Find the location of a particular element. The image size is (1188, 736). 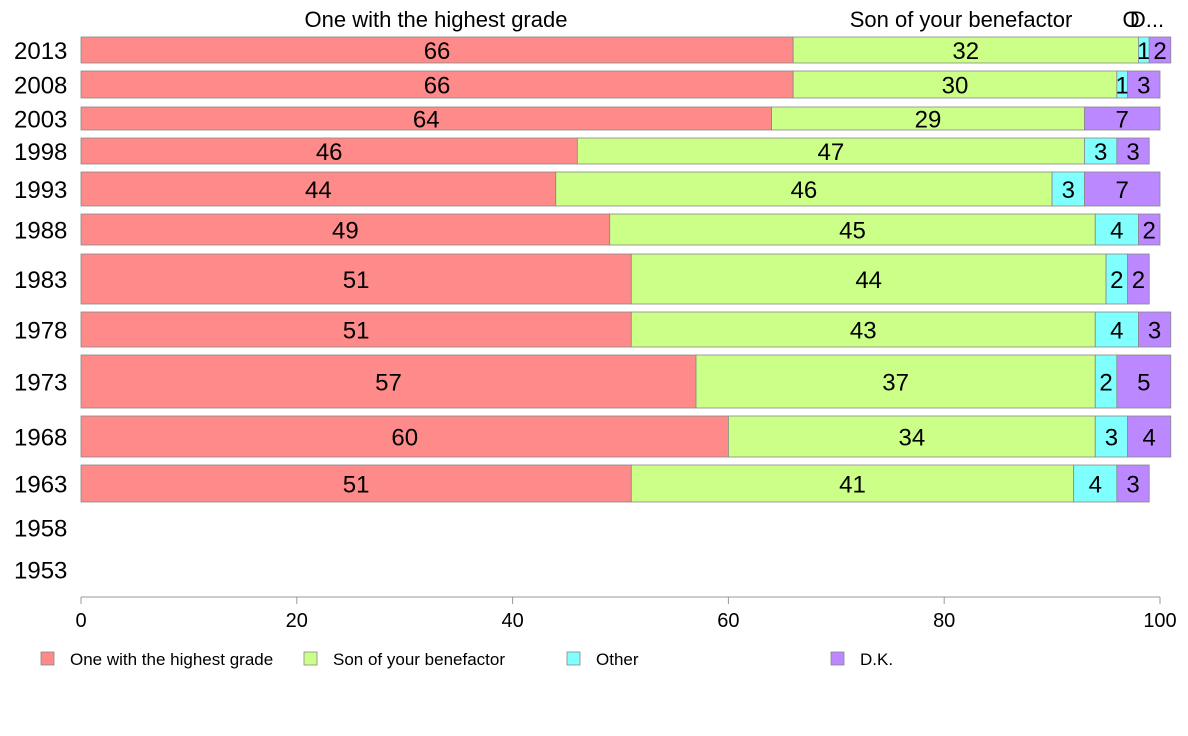

bar-segment-1978-s3 is located at coordinates (1155, 329).